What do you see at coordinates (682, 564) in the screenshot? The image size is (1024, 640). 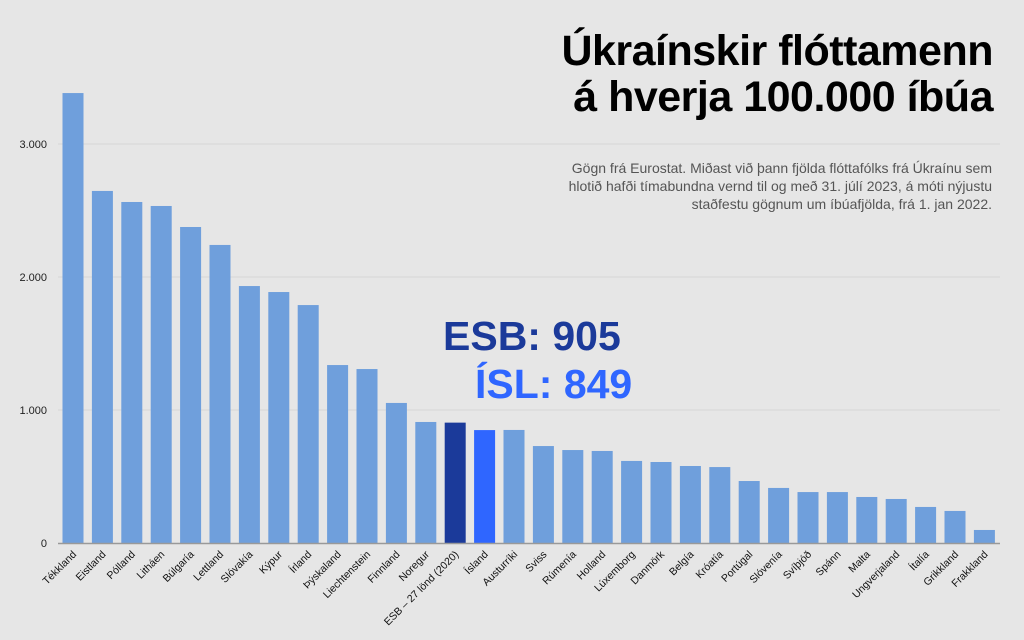 I see `x-tick-label: Belgía` at bounding box center [682, 564].